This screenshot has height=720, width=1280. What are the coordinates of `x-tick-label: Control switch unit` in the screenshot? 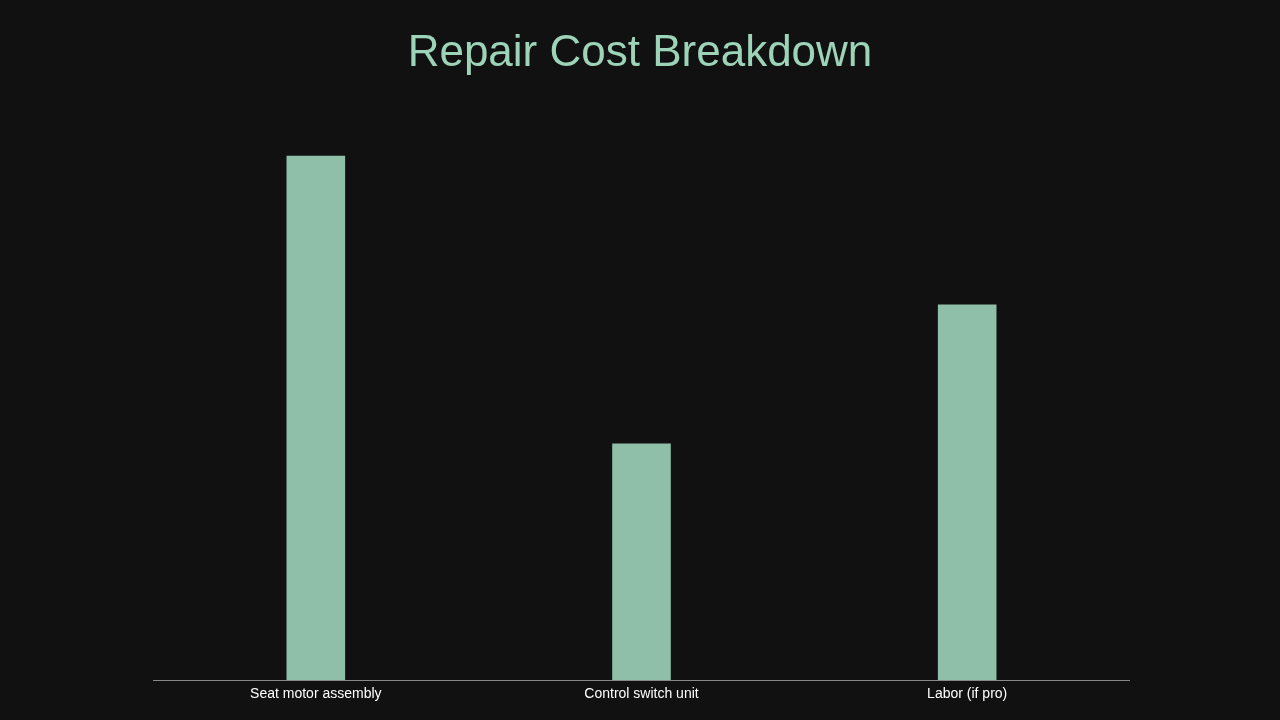 It's located at (641, 692).